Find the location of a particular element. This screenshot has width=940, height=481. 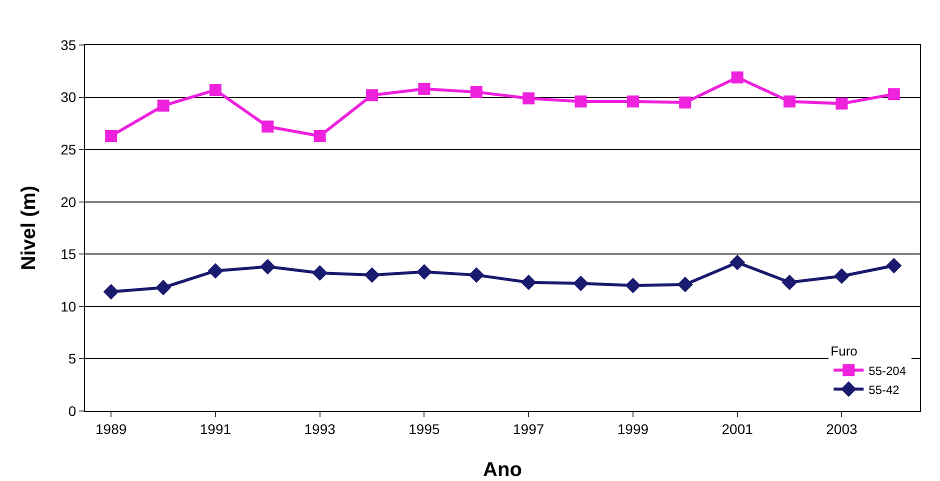

legend-label: 55-204 is located at coordinates (887, 371).